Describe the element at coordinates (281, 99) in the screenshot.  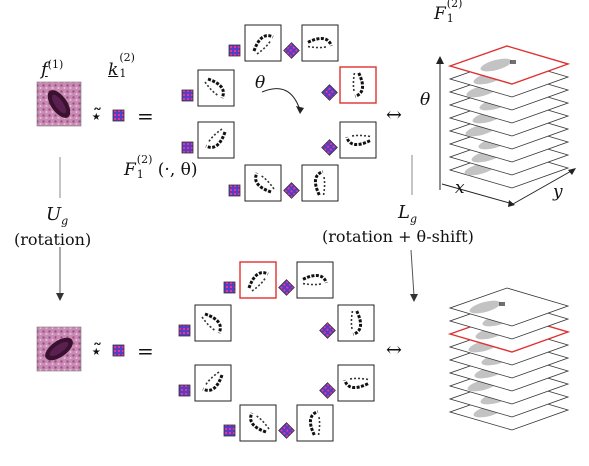
I see `rotation-arc-arrow` at that location.